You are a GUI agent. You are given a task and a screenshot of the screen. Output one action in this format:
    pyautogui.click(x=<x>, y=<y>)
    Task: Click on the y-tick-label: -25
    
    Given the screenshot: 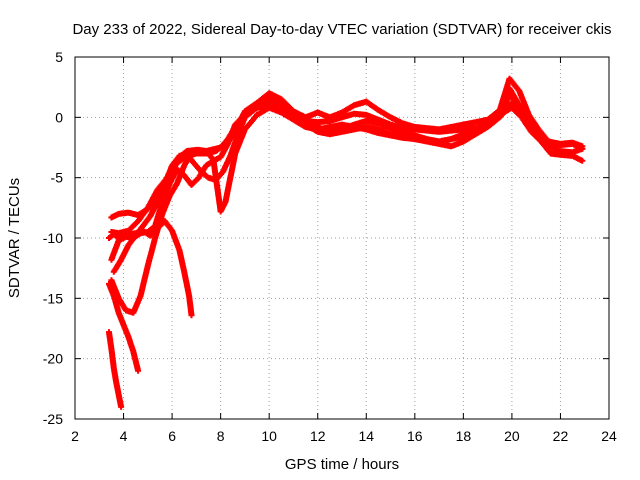 What is the action you would take?
    pyautogui.click(x=53, y=419)
    